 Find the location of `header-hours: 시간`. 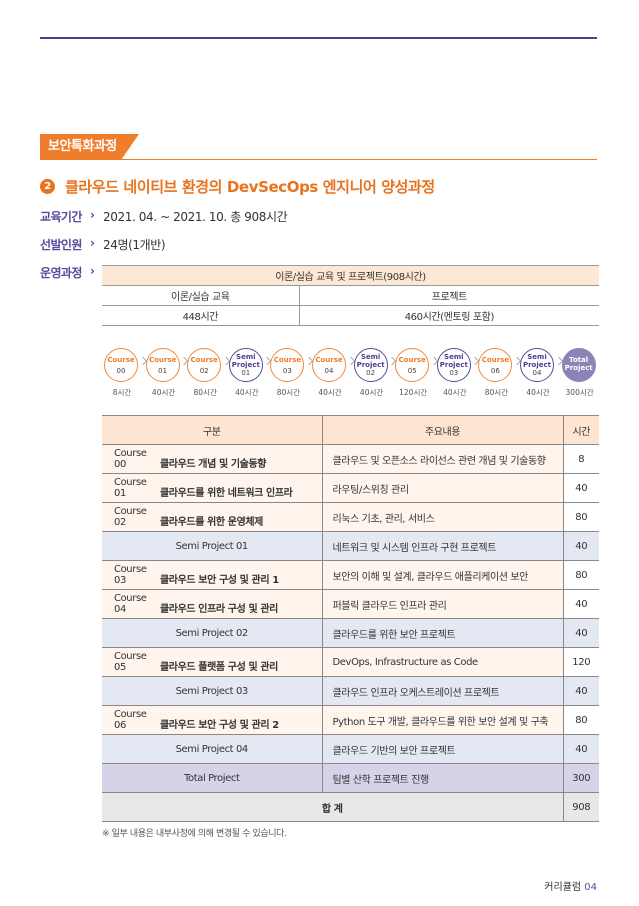

header-hours: 시간 is located at coordinates (580, 430).